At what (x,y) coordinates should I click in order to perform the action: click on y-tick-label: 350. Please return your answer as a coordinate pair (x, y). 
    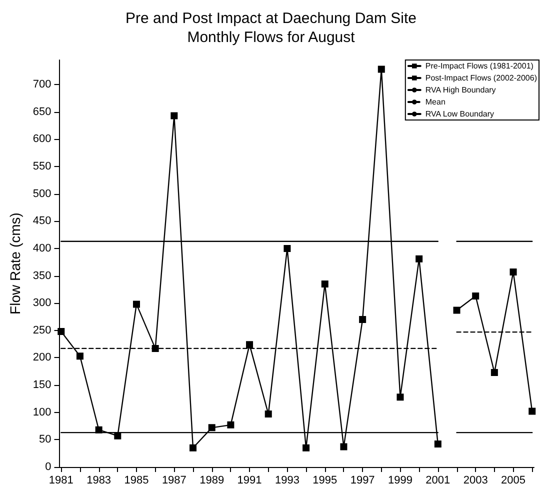
    Looking at the image, I should click on (42, 276).